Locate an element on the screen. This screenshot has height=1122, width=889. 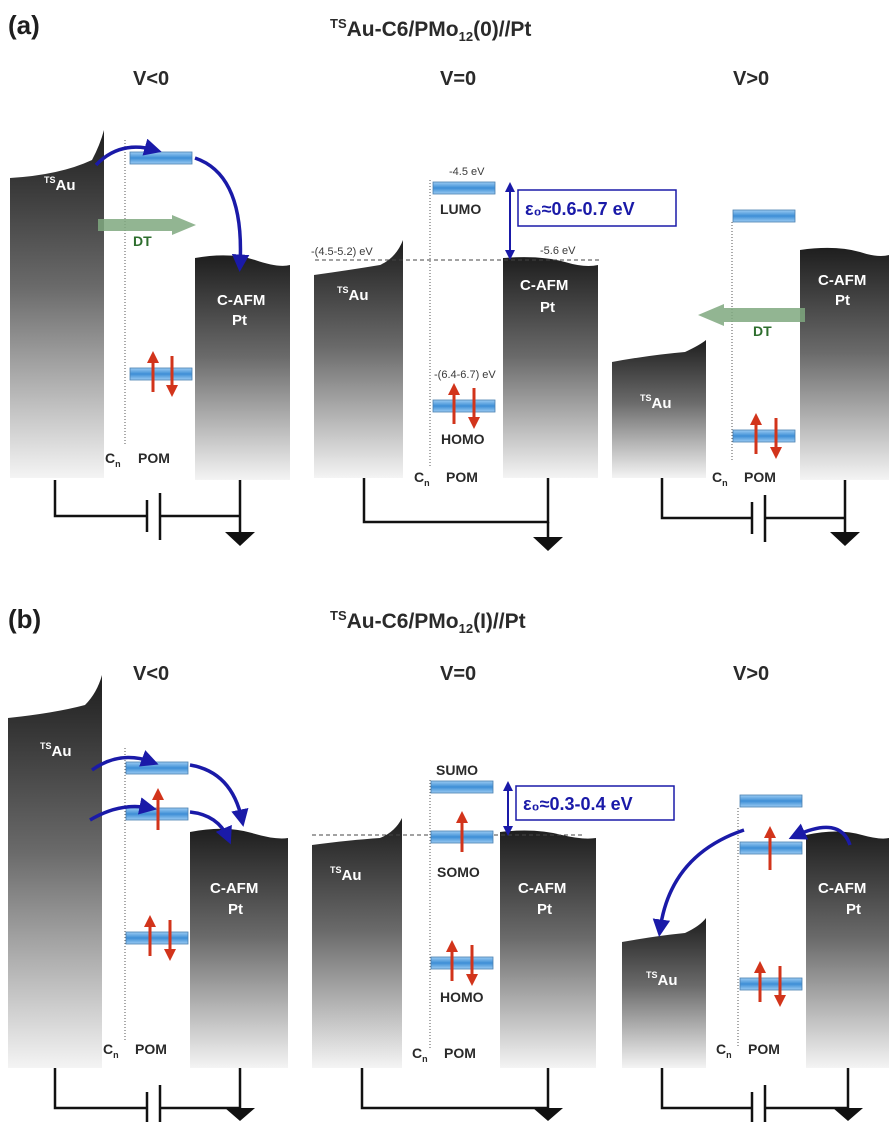
homo-label: HOMO is located at coordinates (462, 997).